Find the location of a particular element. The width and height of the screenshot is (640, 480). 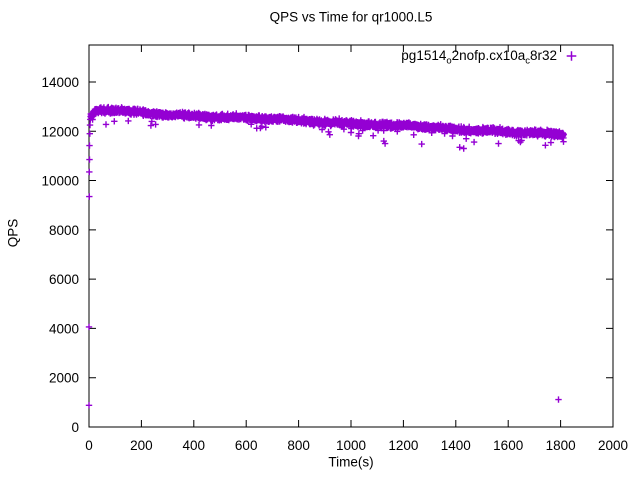

x-tick-label: 1800 is located at coordinates (561, 445).